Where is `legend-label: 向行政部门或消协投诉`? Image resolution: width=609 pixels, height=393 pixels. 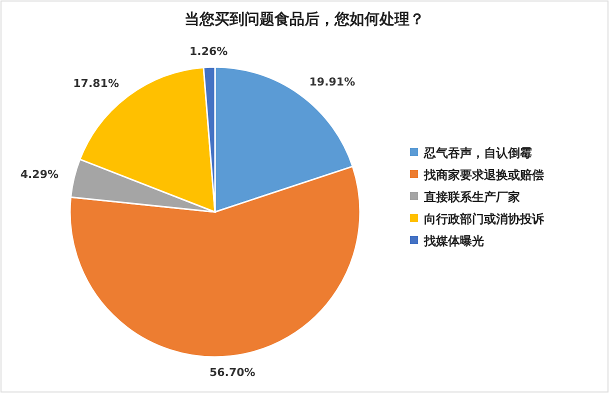
legend-label: 向行政部门或消协投诉 is located at coordinates (484, 219).